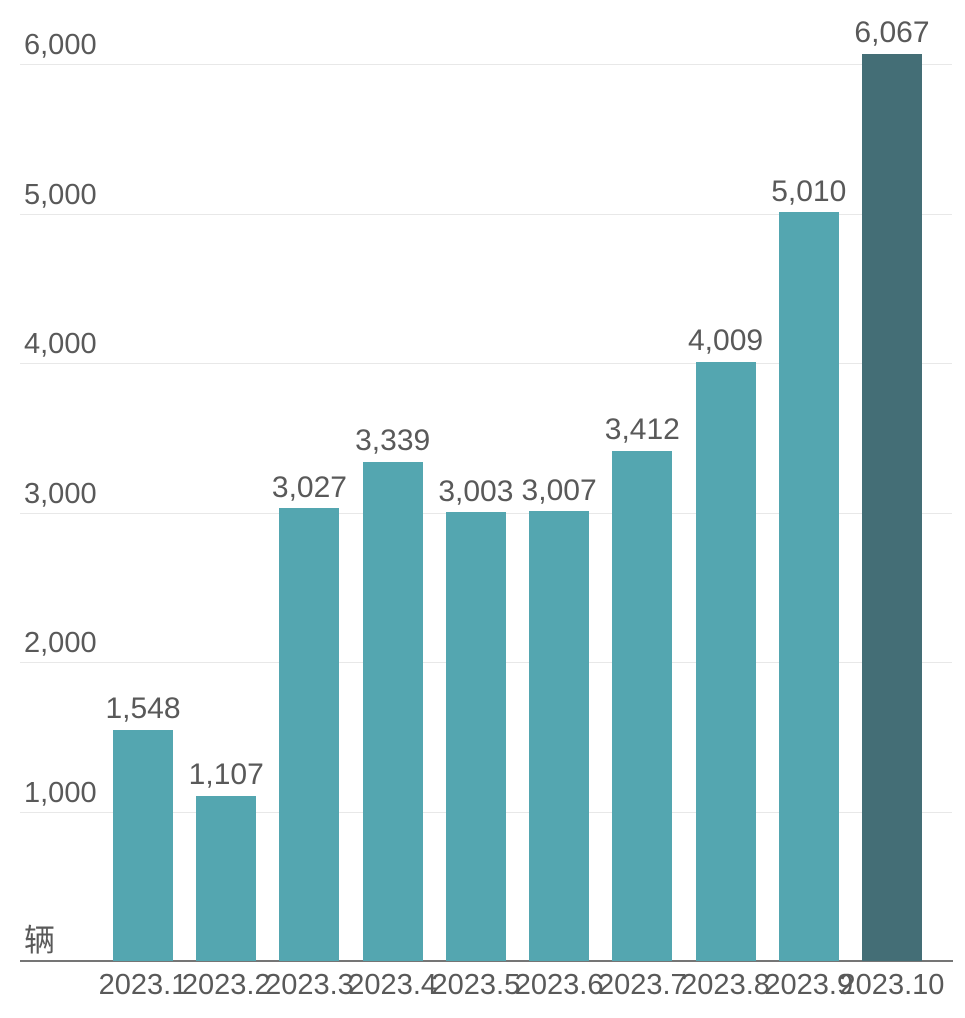 The image size is (965, 1018). Describe the element at coordinates (39, 940) in the screenshot. I see `y-axis-unit-label: 辆` at that location.